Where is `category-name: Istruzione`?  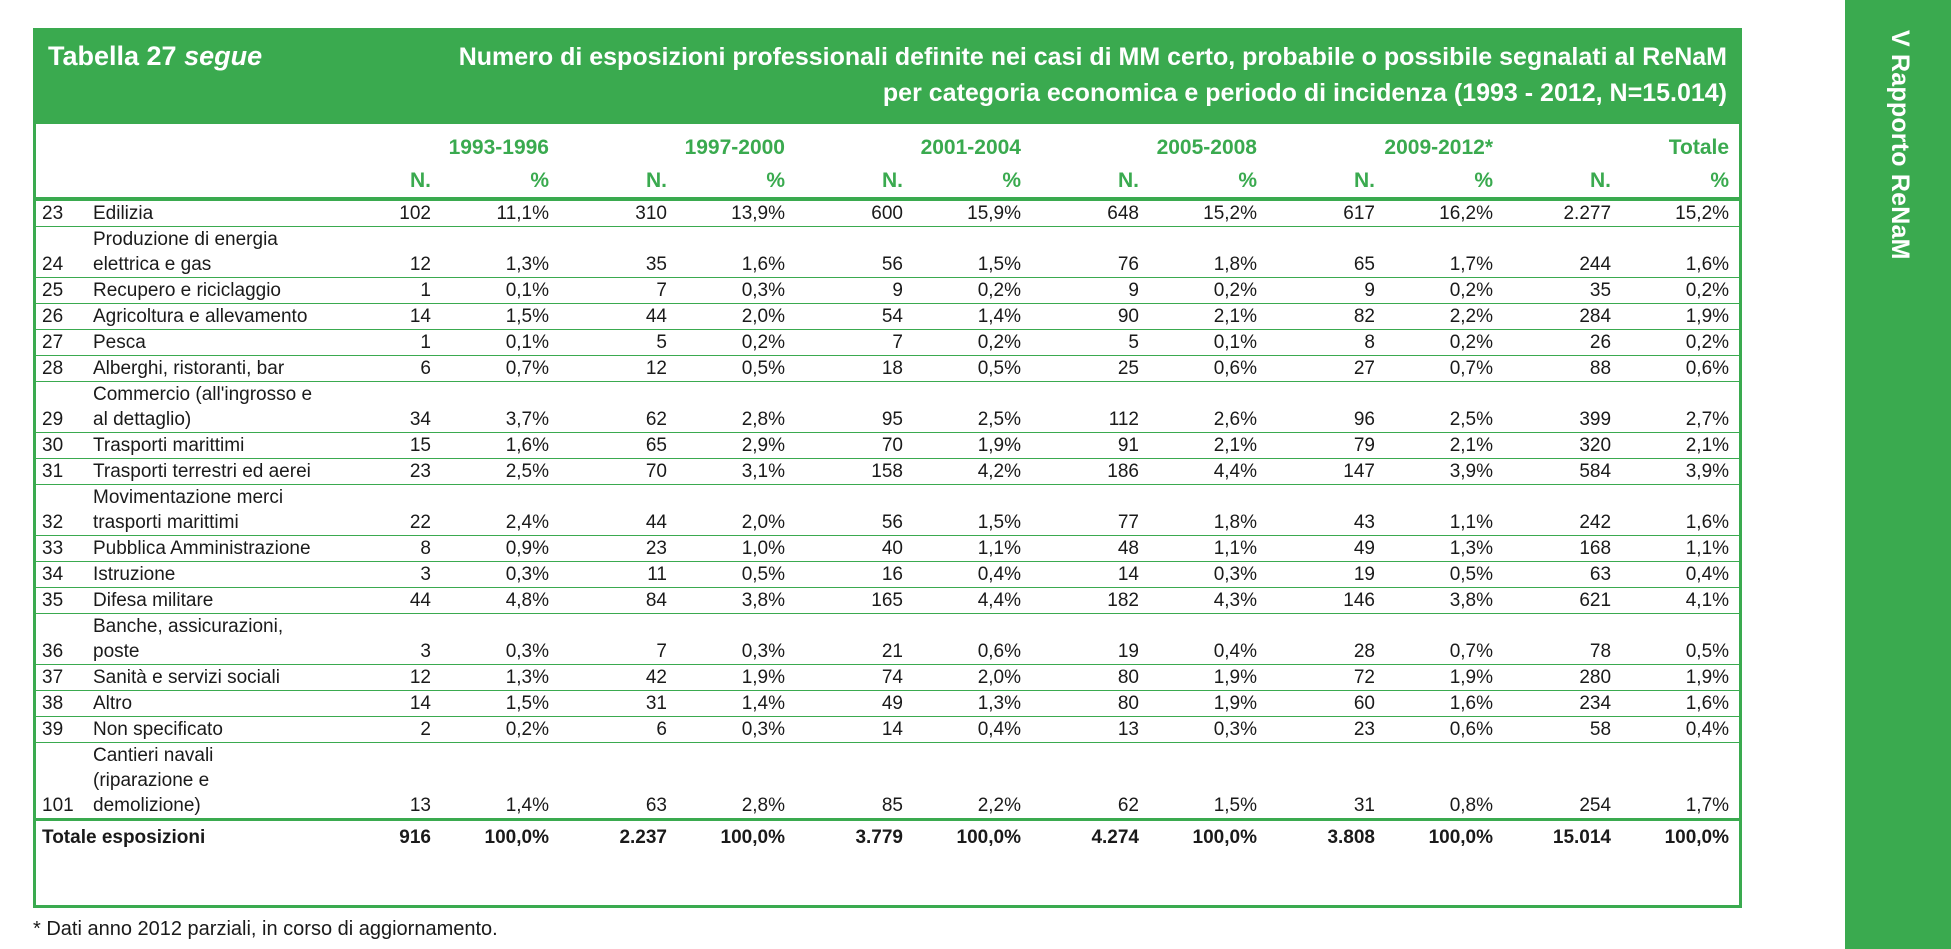 category-name: Istruzione is located at coordinates (207, 574).